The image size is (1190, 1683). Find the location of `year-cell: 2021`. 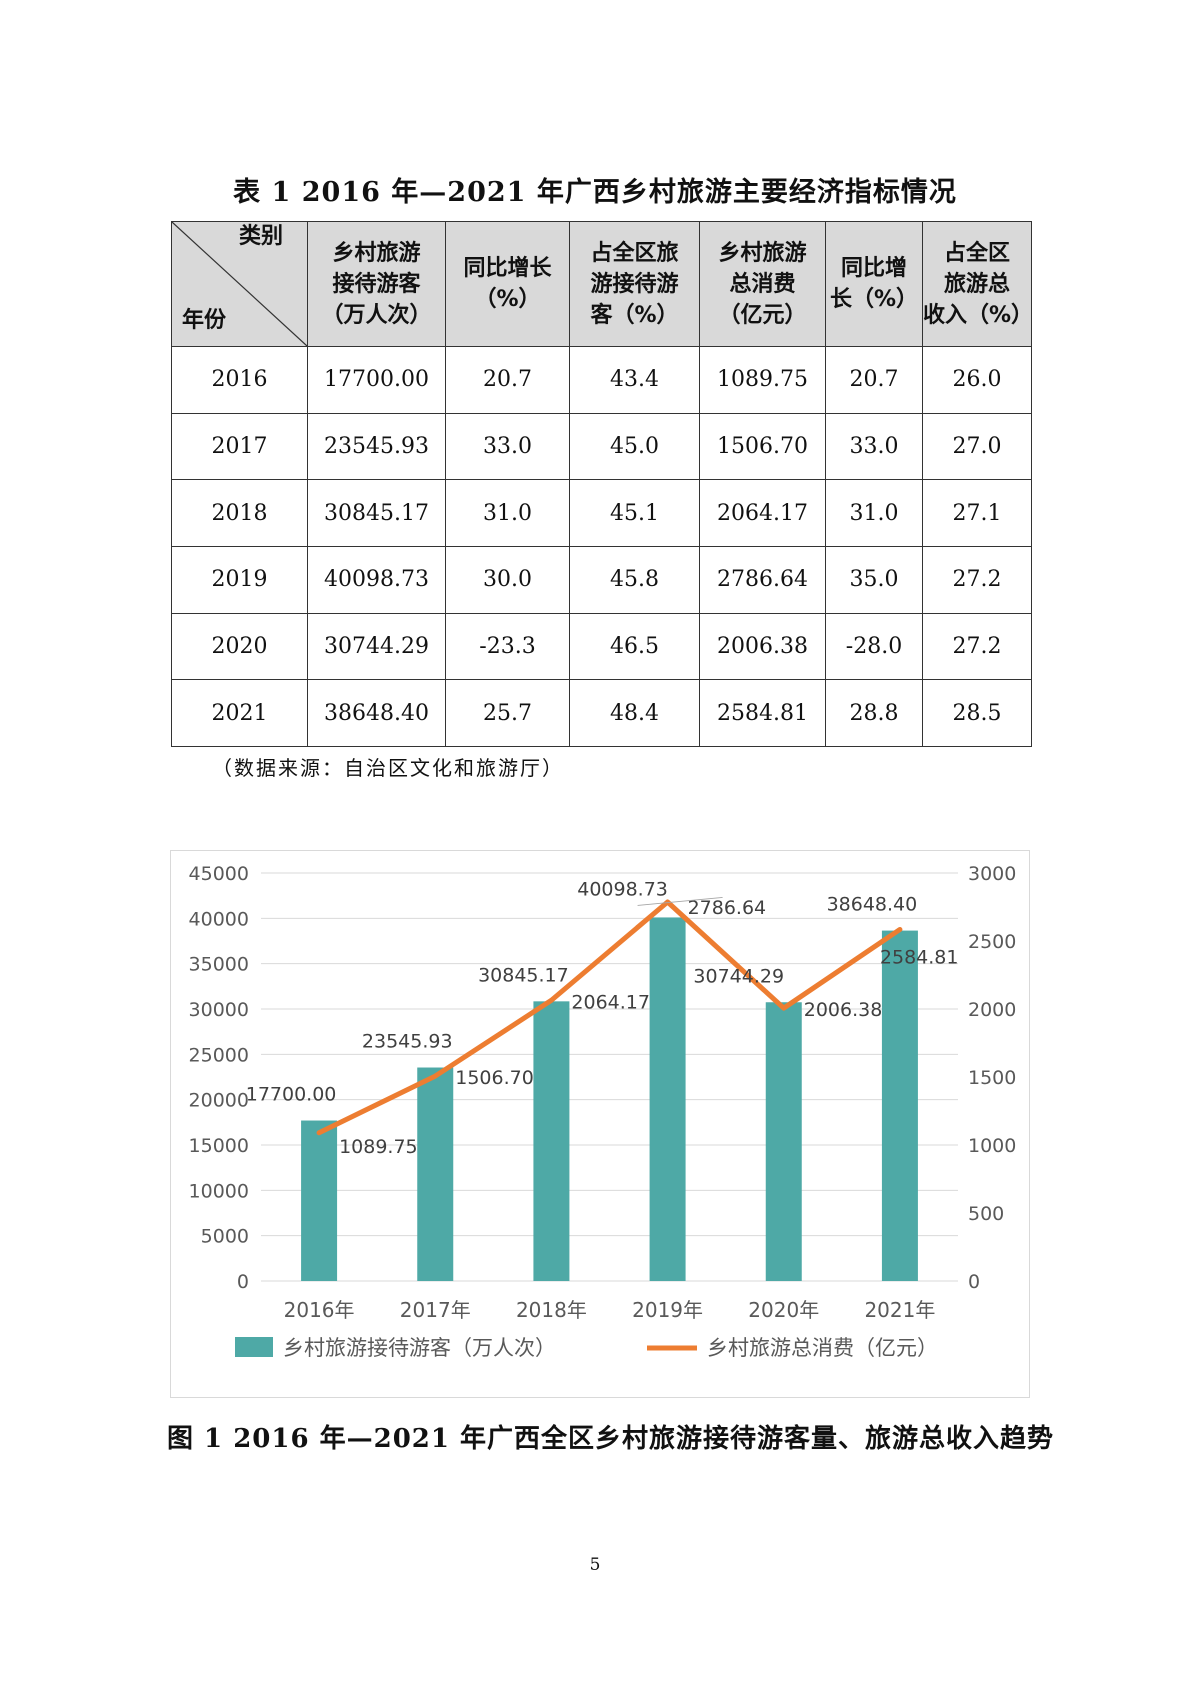

year-cell: 2021 is located at coordinates (239, 713).